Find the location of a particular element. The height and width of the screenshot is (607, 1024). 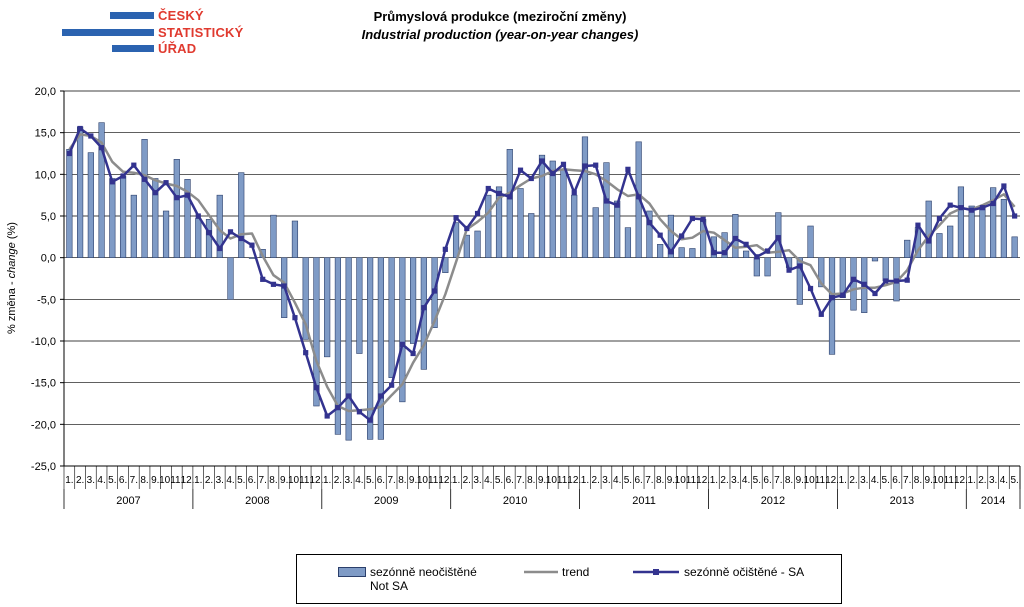

year-label: 2014 is located at coordinates (993, 501).